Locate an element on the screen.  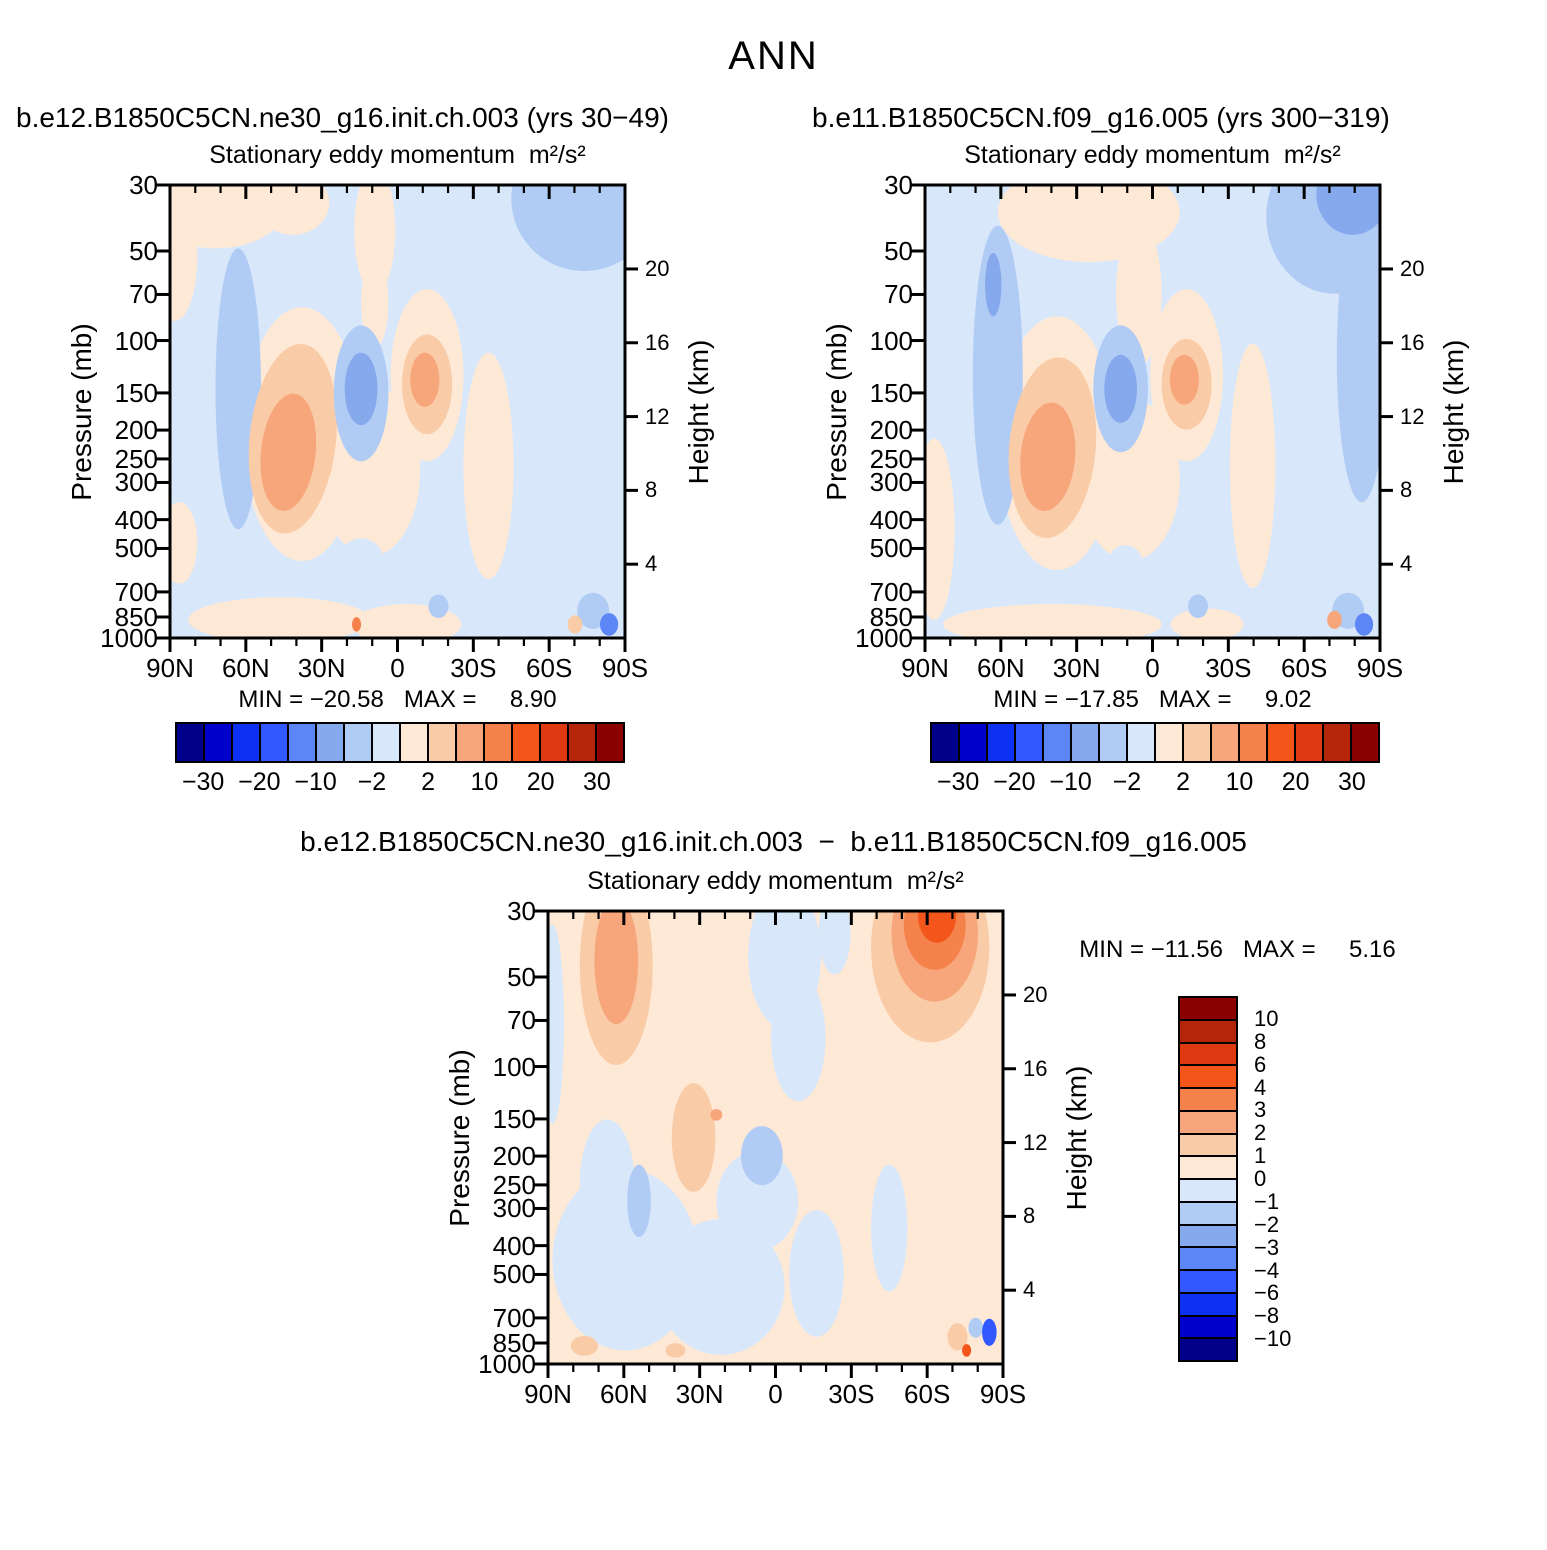
colorbar-tick-label: 0 is located at coordinates (1260, 1178).